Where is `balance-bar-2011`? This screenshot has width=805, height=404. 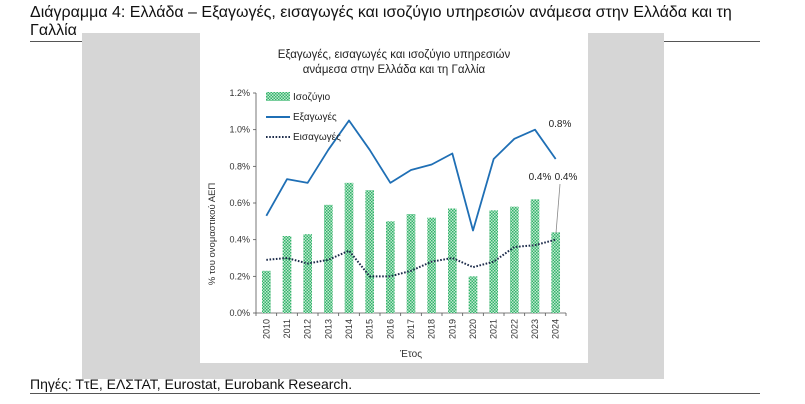 balance-bar-2011 is located at coordinates (287, 274).